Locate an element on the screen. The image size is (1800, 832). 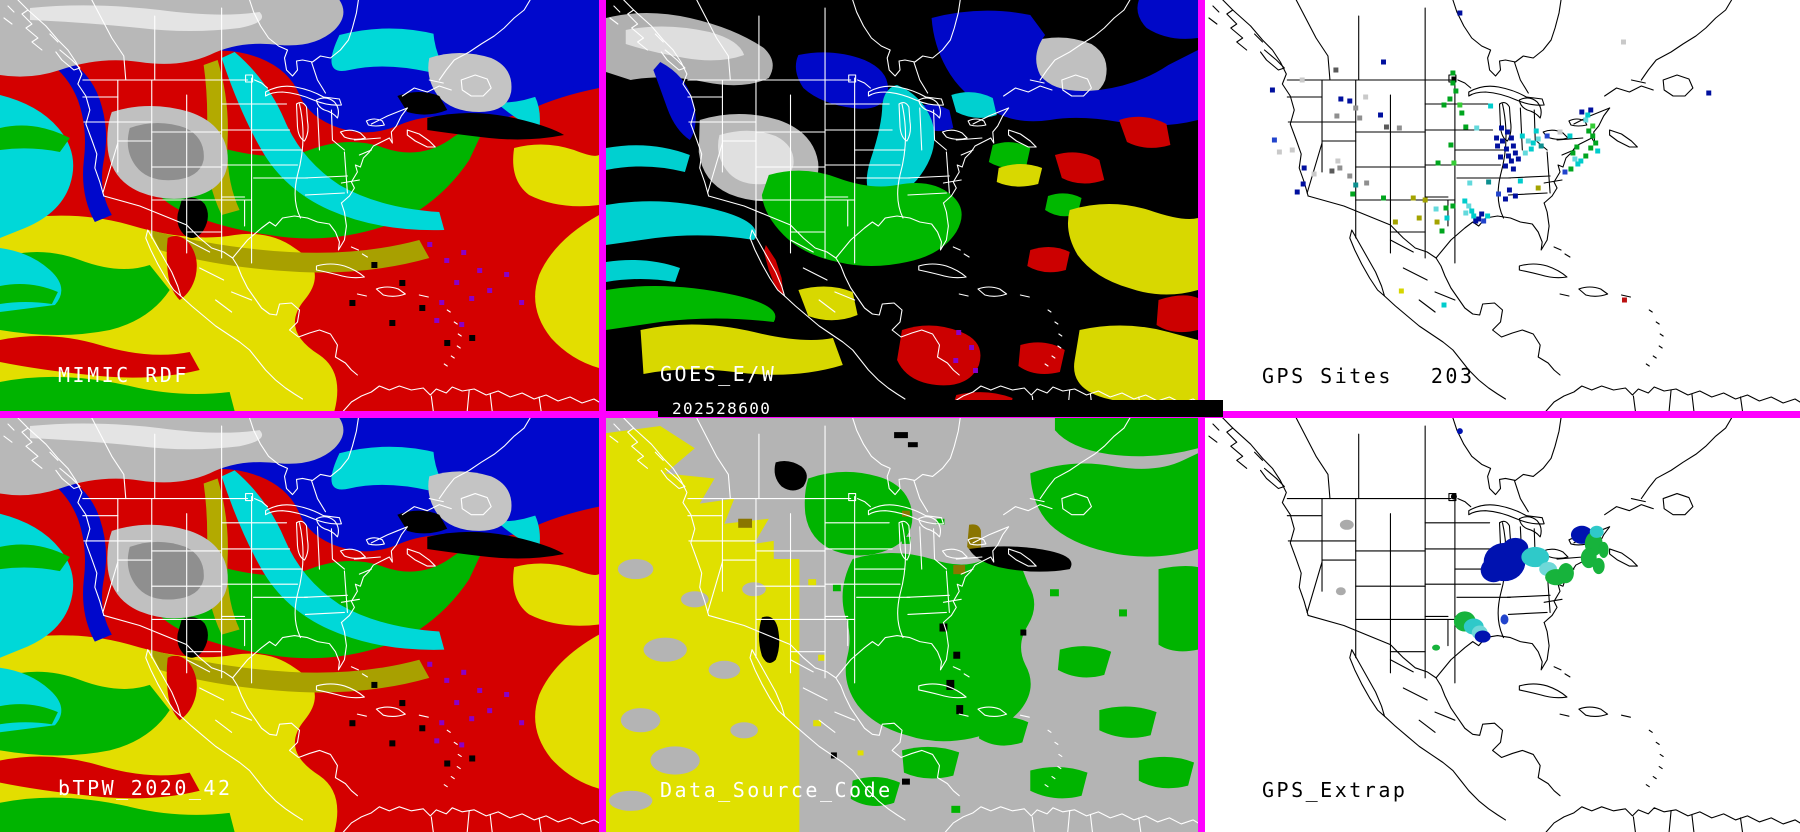
timestamp-bar: 202528600 is located at coordinates (940, 408).